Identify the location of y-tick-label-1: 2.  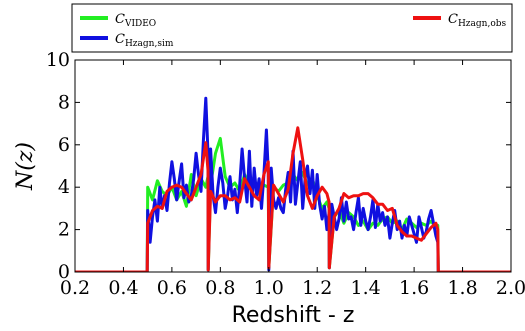
(64, 230).